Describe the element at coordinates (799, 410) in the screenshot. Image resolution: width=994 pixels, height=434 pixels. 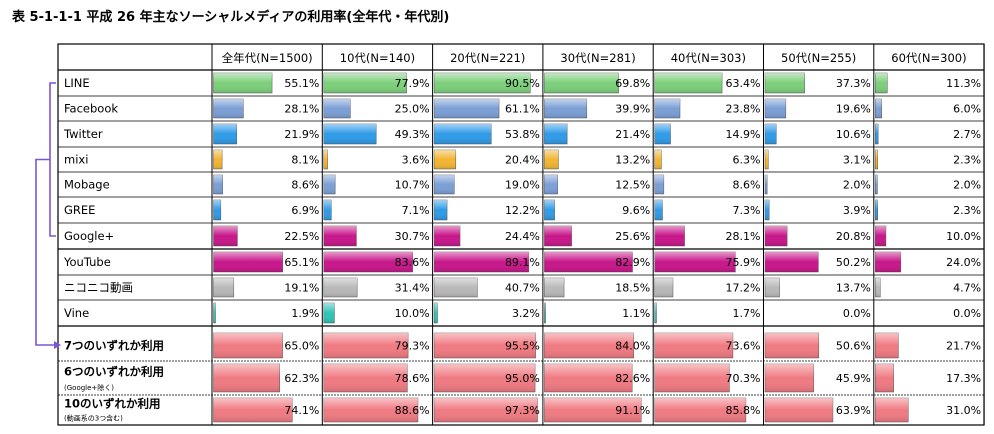
I see `bar-shade-r13-c6` at that location.